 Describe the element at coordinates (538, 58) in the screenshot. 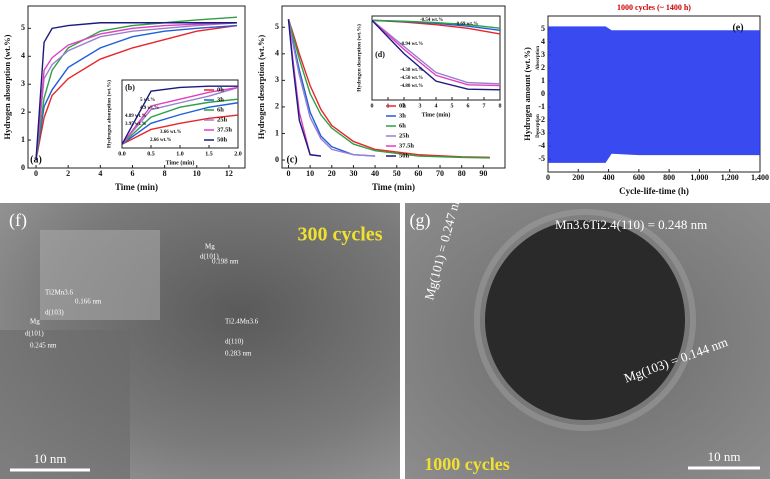

I see `annotation: Absorption` at that location.